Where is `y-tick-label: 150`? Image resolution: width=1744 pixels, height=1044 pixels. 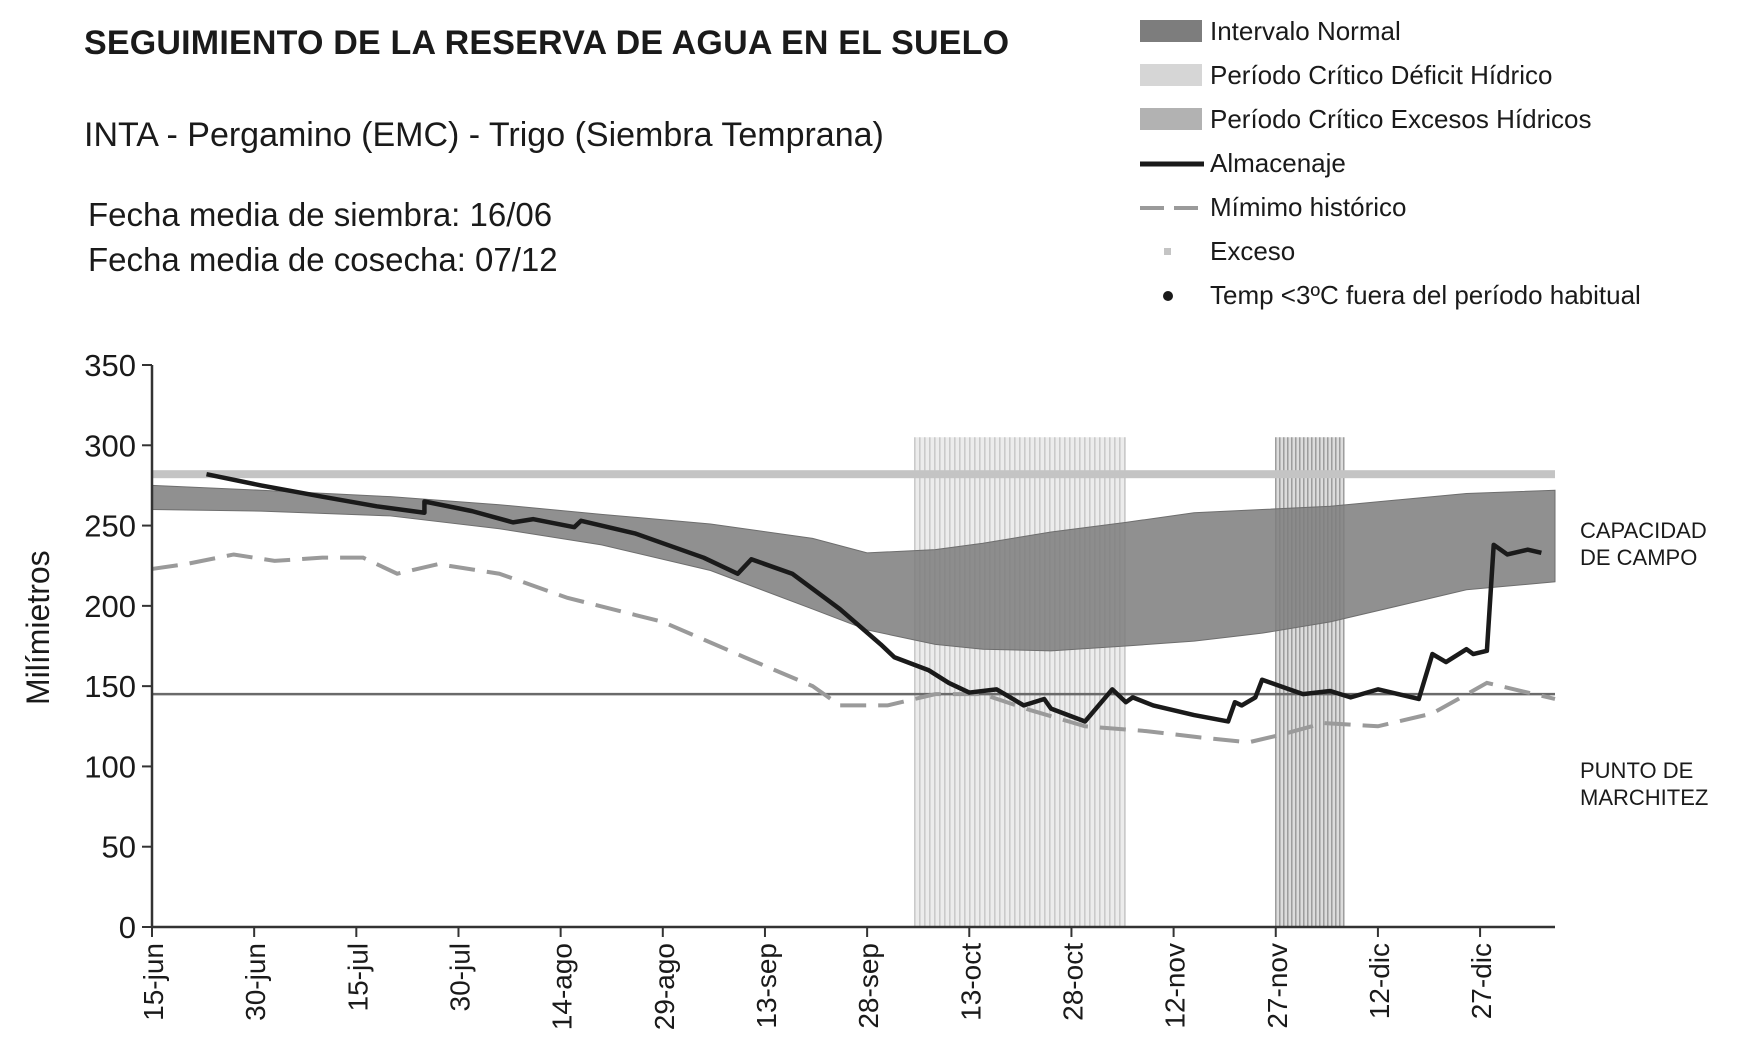 y-tick-label: 150 is located at coordinates (110, 686).